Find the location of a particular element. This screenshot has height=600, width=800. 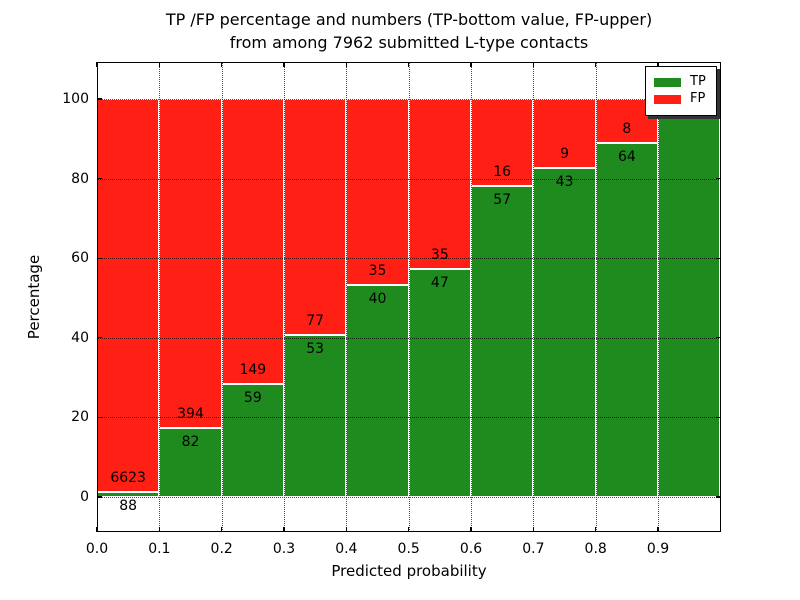

y-tick-label: 60 is located at coordinates (80, 258).